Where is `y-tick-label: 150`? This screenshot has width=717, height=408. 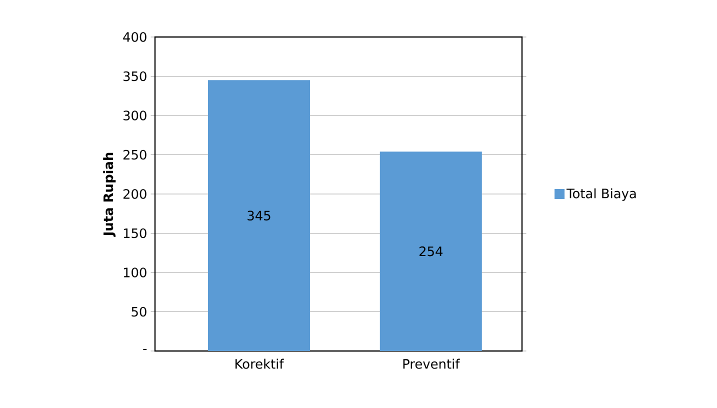 y-tick-label: 150 is located at coordinates (135, 233).